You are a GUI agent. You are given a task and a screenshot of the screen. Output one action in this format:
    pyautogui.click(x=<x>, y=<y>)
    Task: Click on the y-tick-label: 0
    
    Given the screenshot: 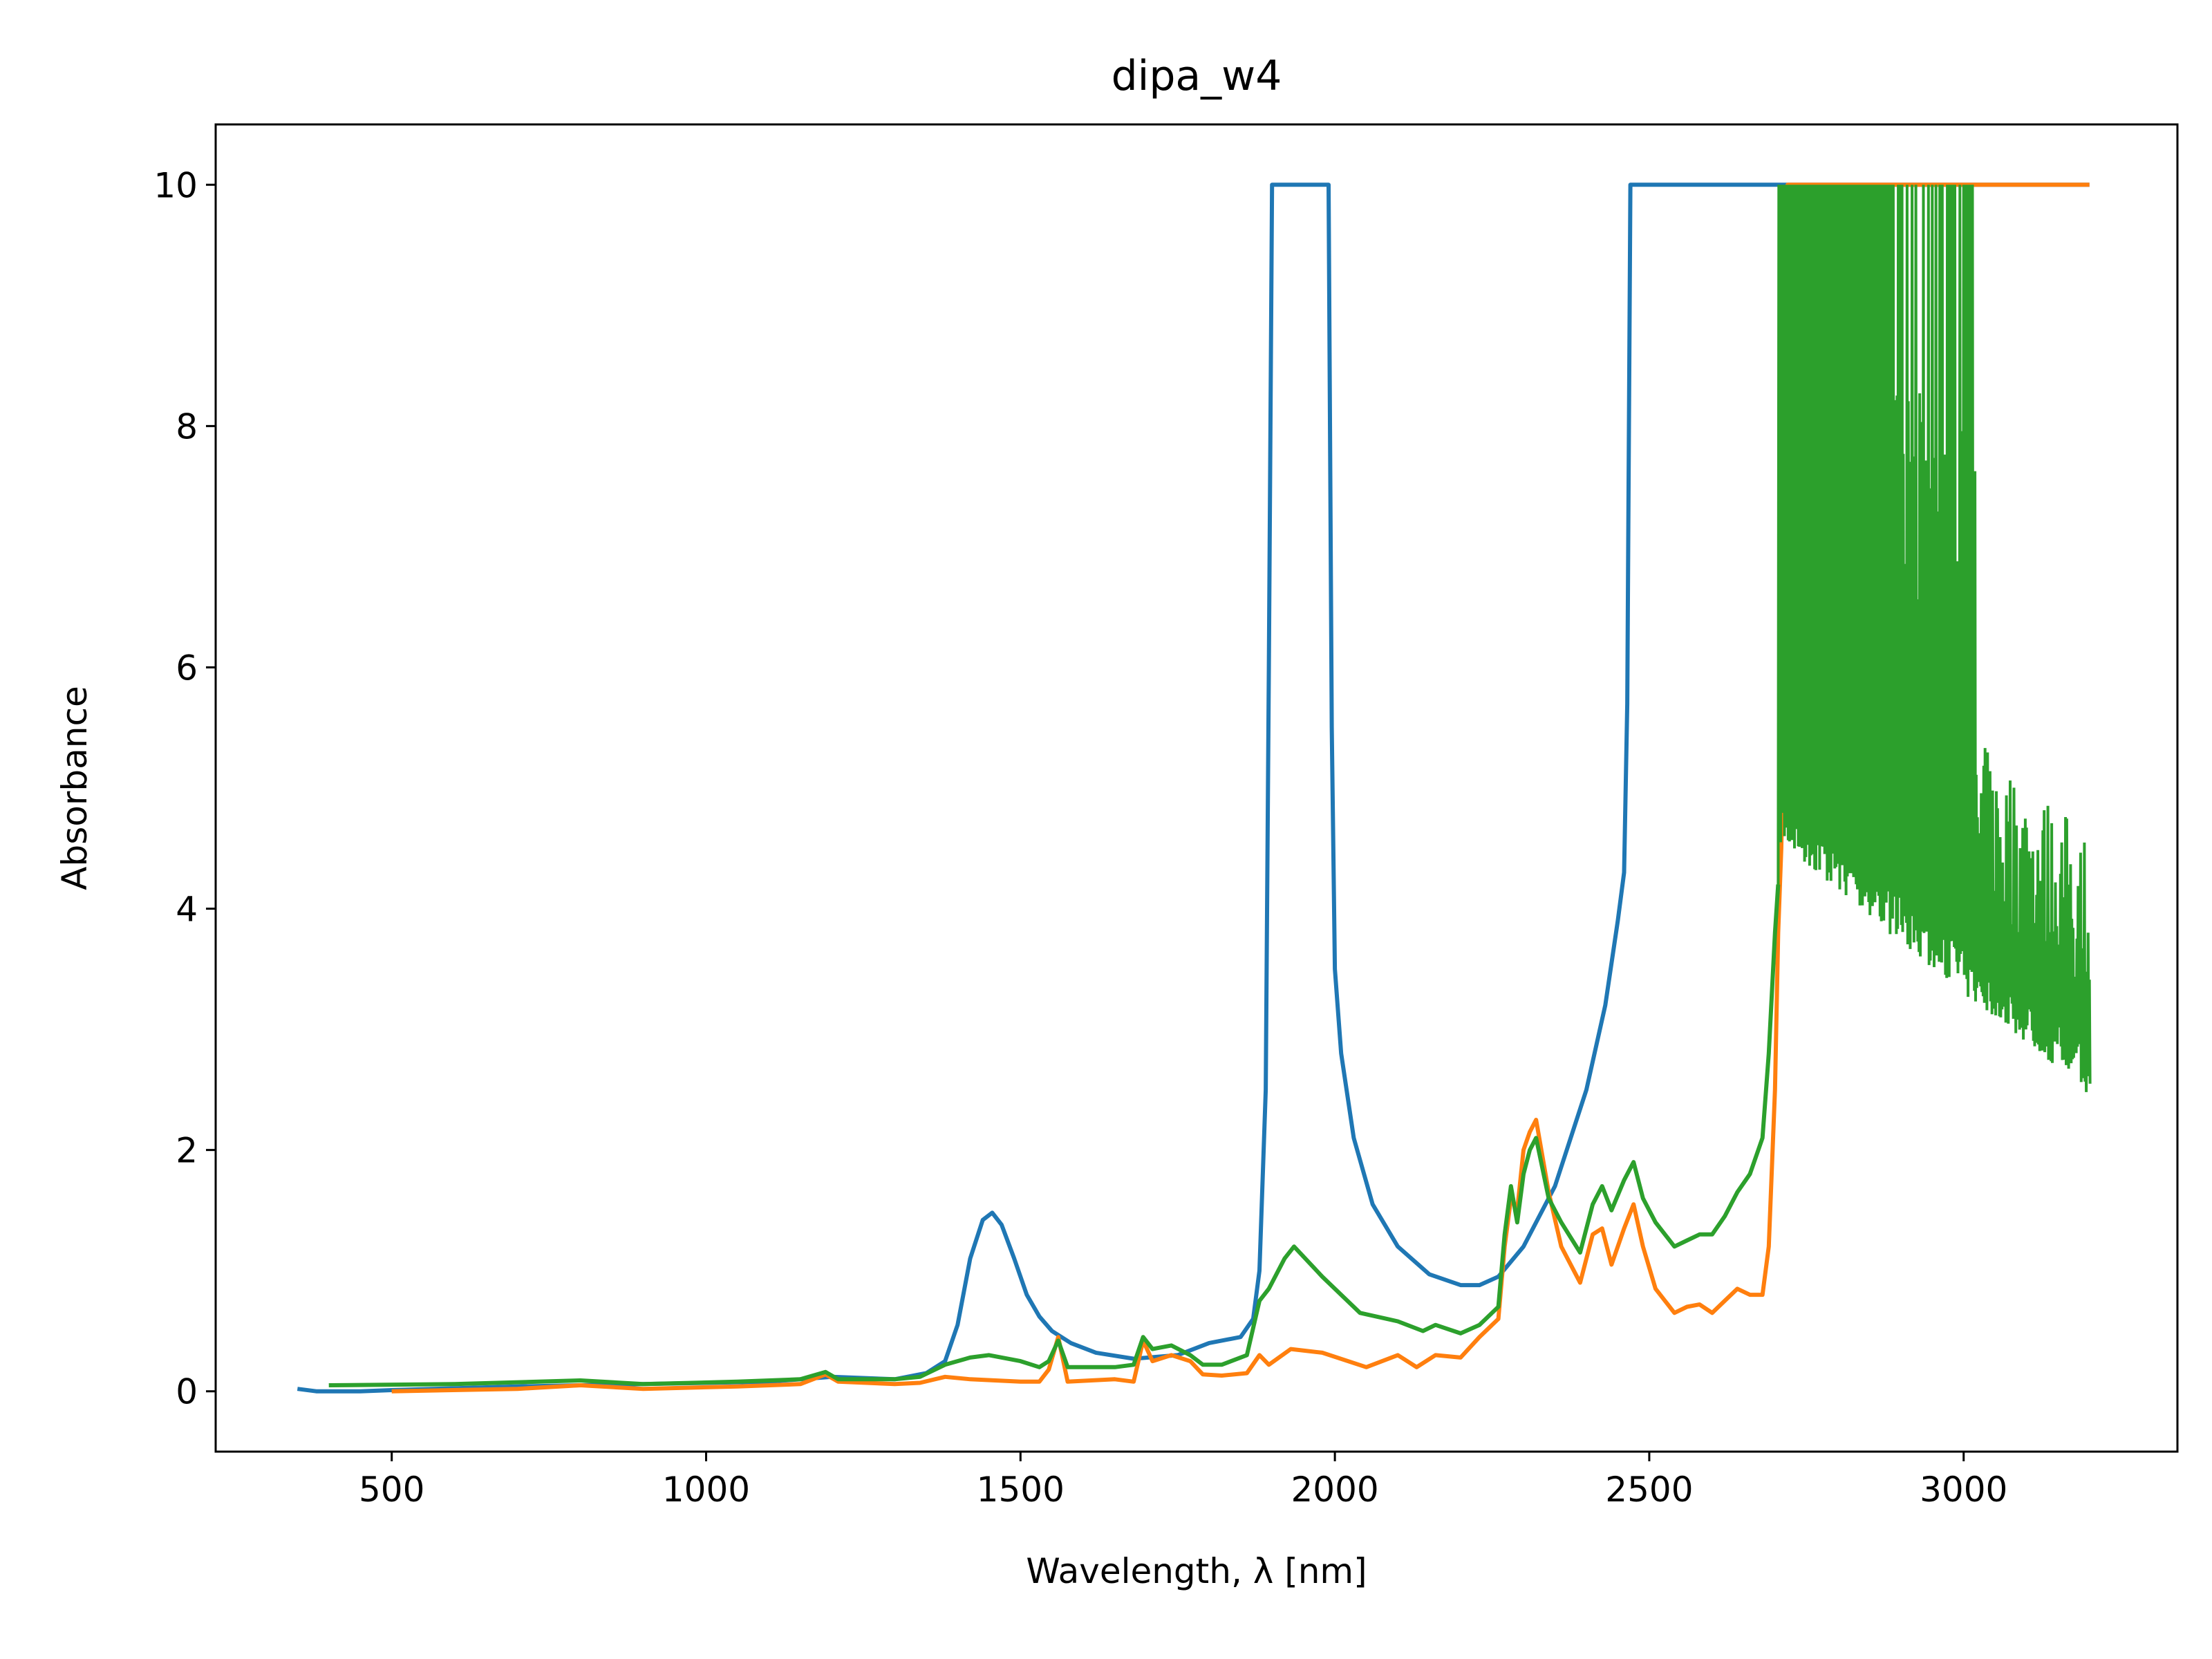 What is the action you would take?
    pyautogui.click(x=187, y=1392)
    